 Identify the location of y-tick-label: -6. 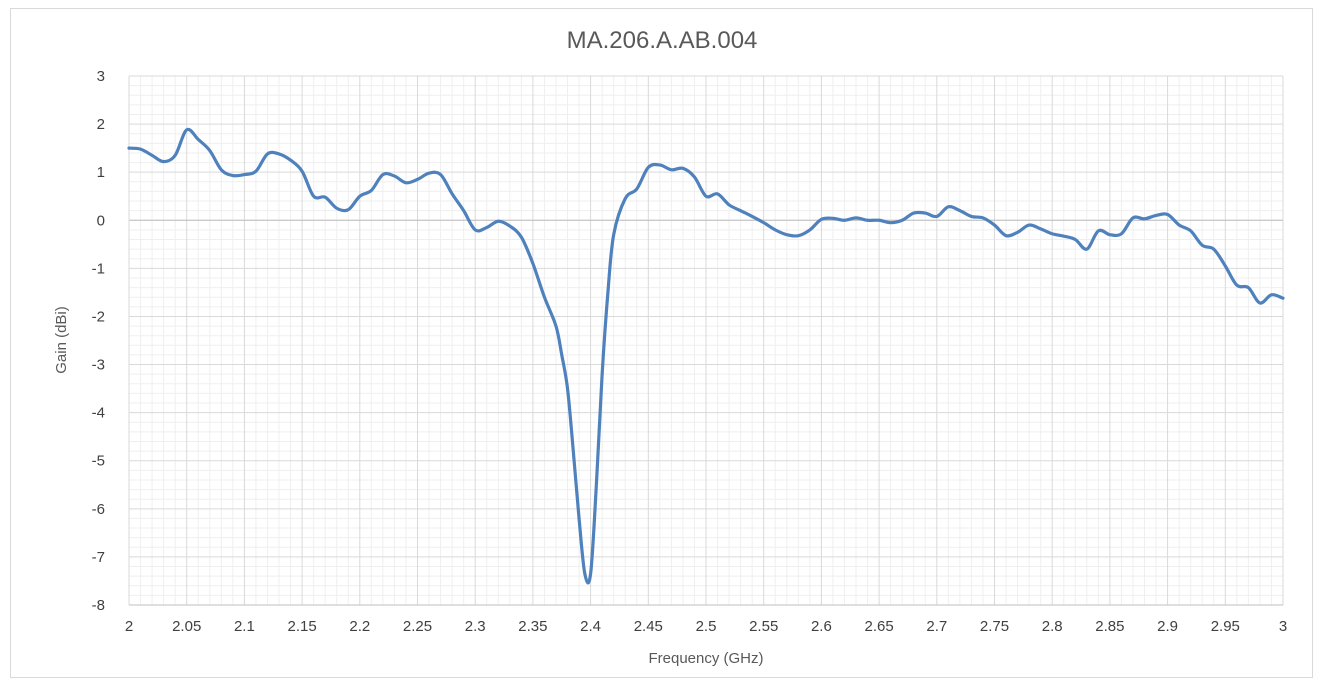
(98, 509).